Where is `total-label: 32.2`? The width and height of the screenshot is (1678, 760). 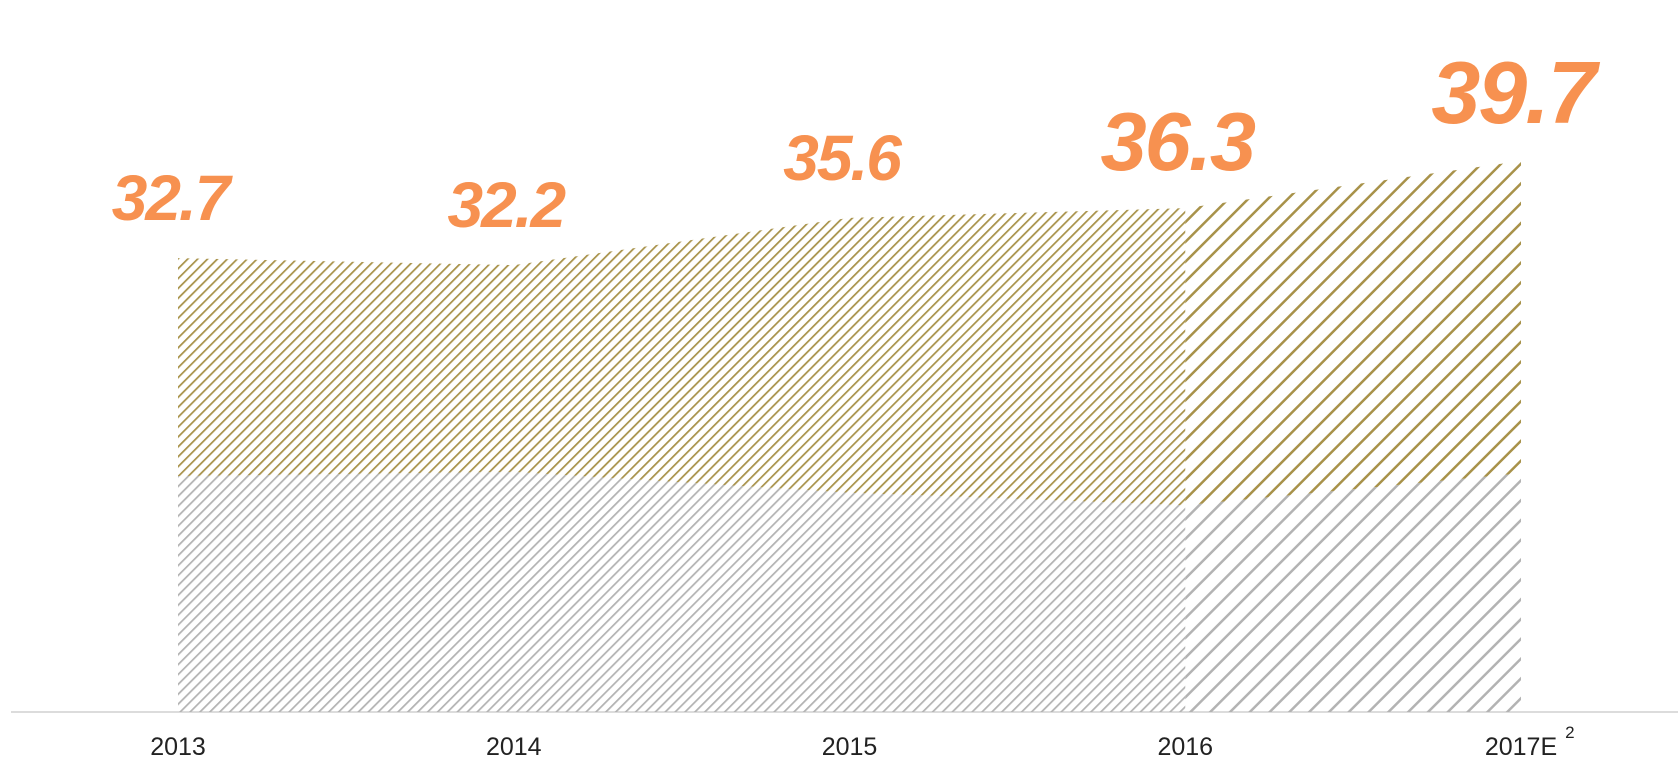
total-label: 32.2 is located at coordinates (506, 205).